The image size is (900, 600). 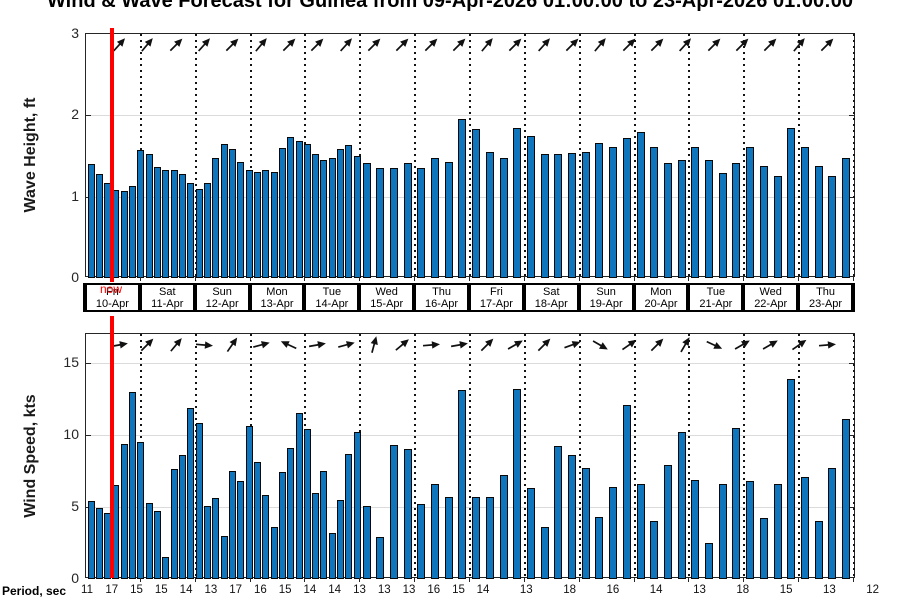 I want to click on day-dow: Sun, so click(x=606, y=292).